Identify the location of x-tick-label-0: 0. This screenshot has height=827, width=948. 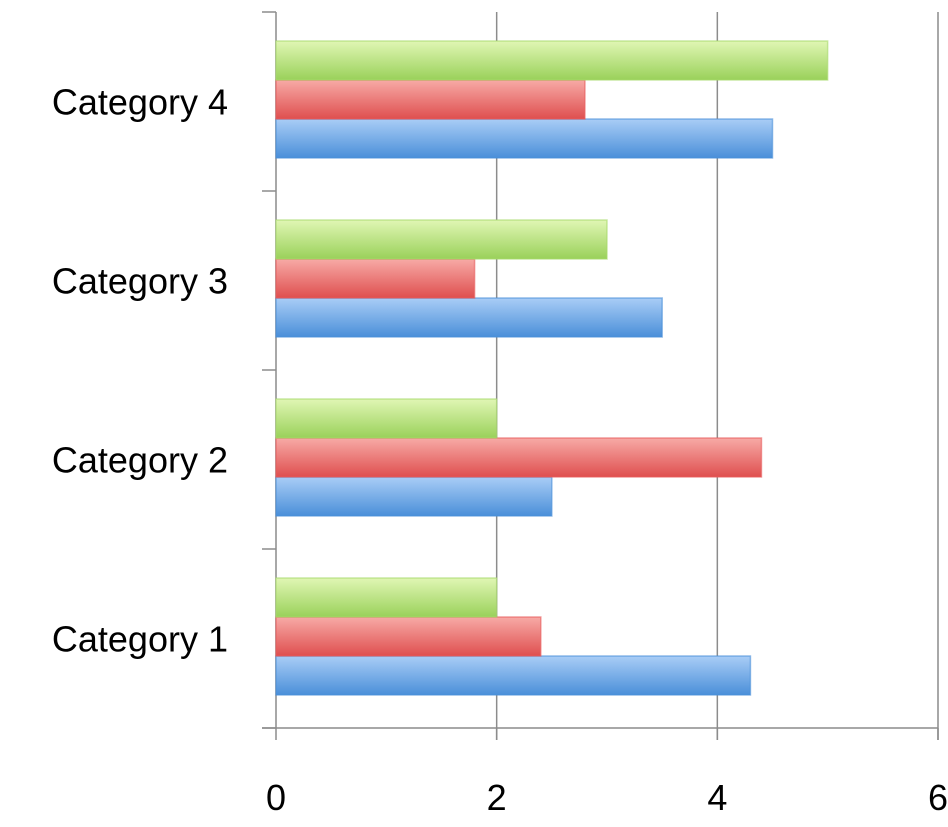
(276, 797).